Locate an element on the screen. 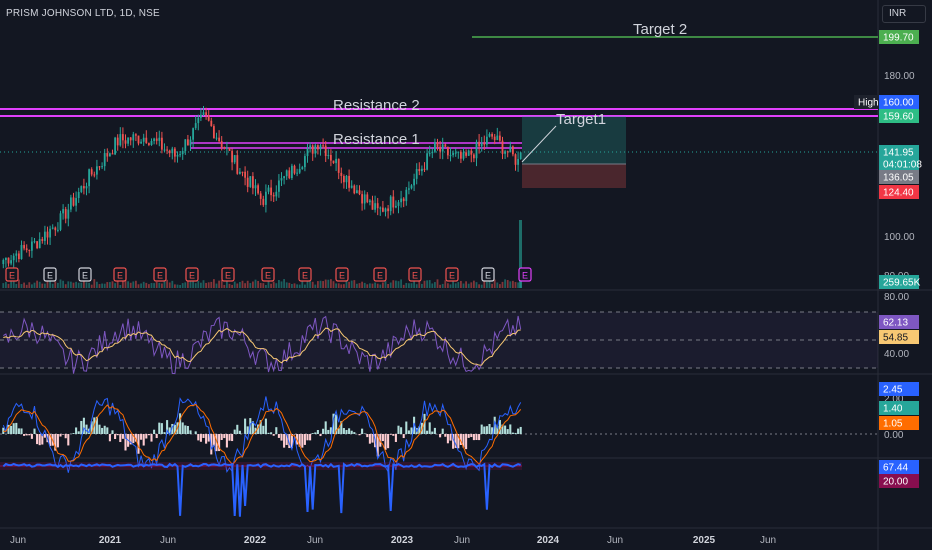 This screenshot has height=550, width=932. price-badge: 259.65K is located at coordinates (900, 282).